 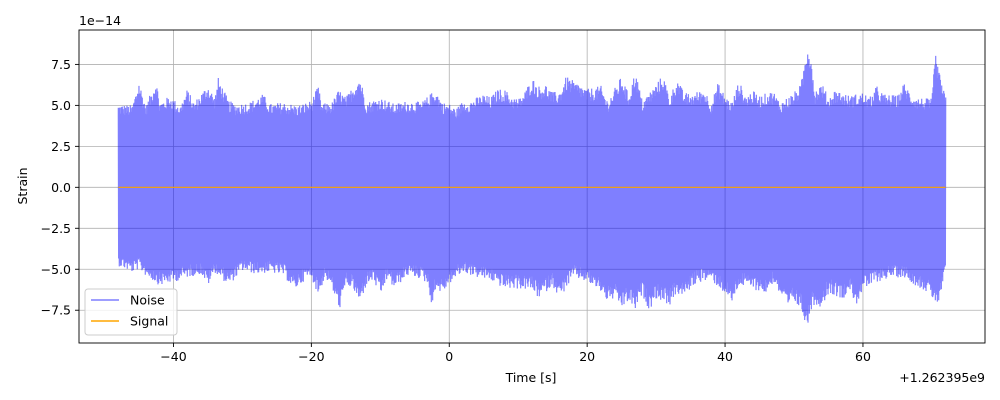 I want to click on y-axis-label: Strain, so click(x=22, y=185).